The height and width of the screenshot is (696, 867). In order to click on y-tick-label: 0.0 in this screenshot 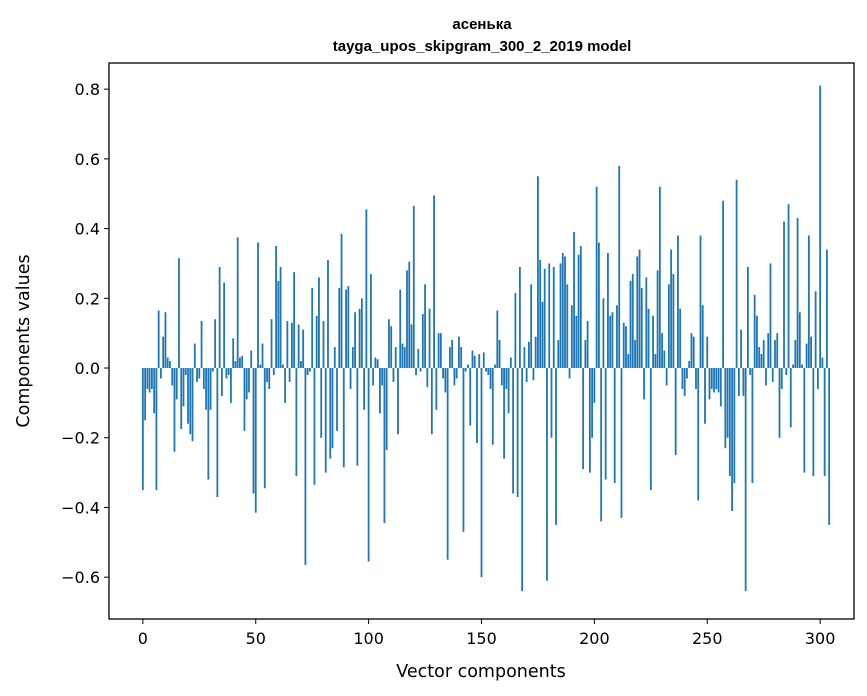, I will do `click(87, 368)`.